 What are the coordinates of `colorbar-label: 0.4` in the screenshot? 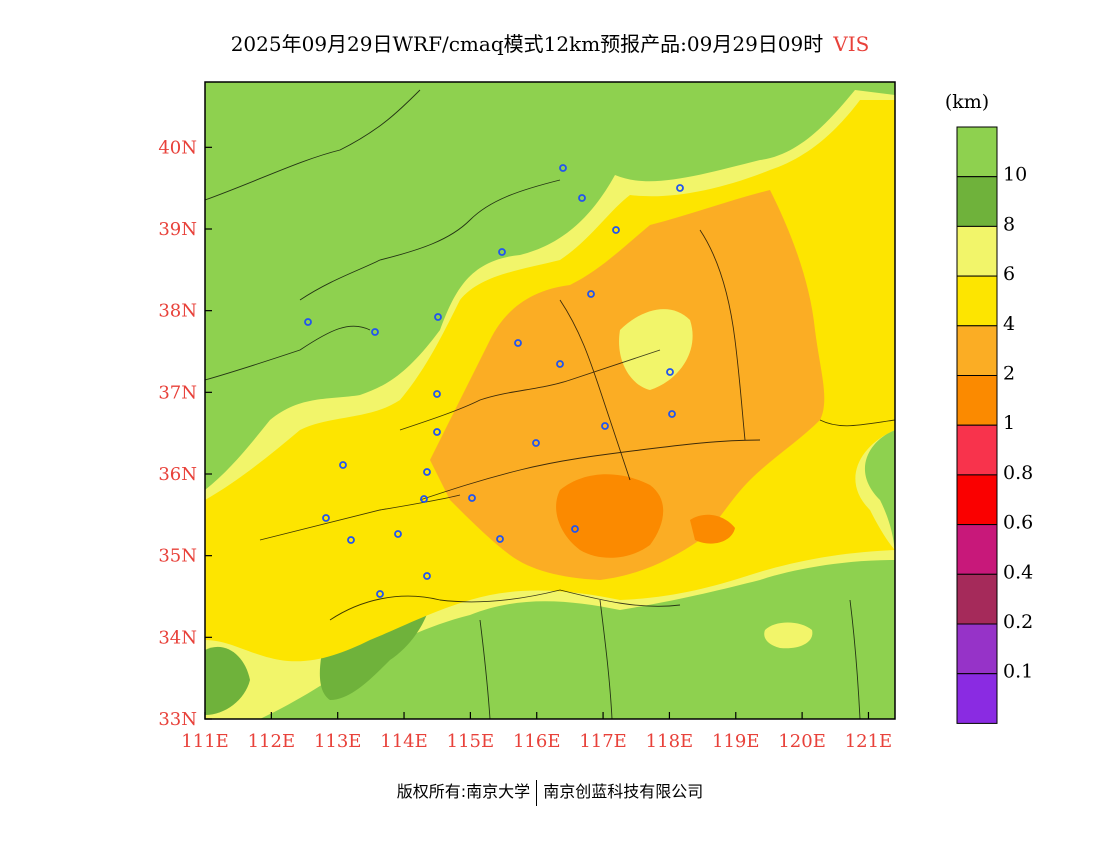 It's located at (1018, 572).